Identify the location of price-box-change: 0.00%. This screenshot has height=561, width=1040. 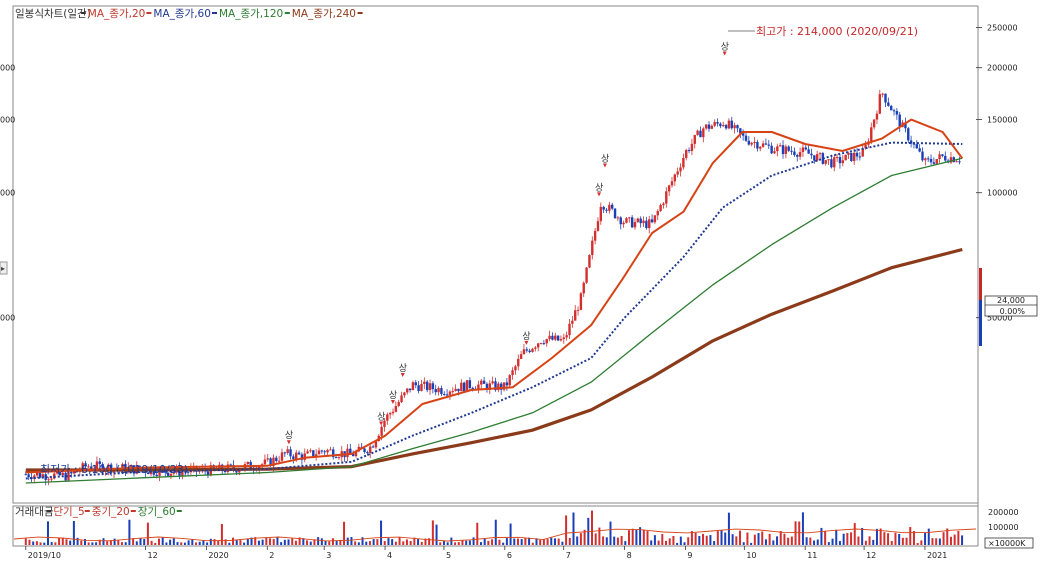
(1013, 311).